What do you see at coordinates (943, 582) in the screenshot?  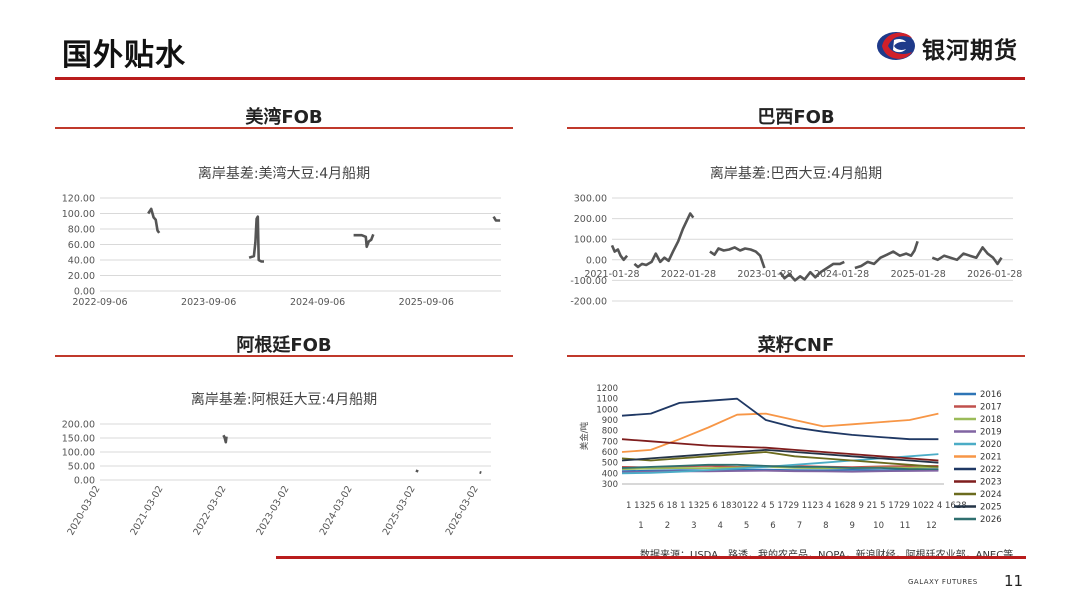 I see `footer-brand: GALAXY FUTURES` at bounding box center [943, 582].